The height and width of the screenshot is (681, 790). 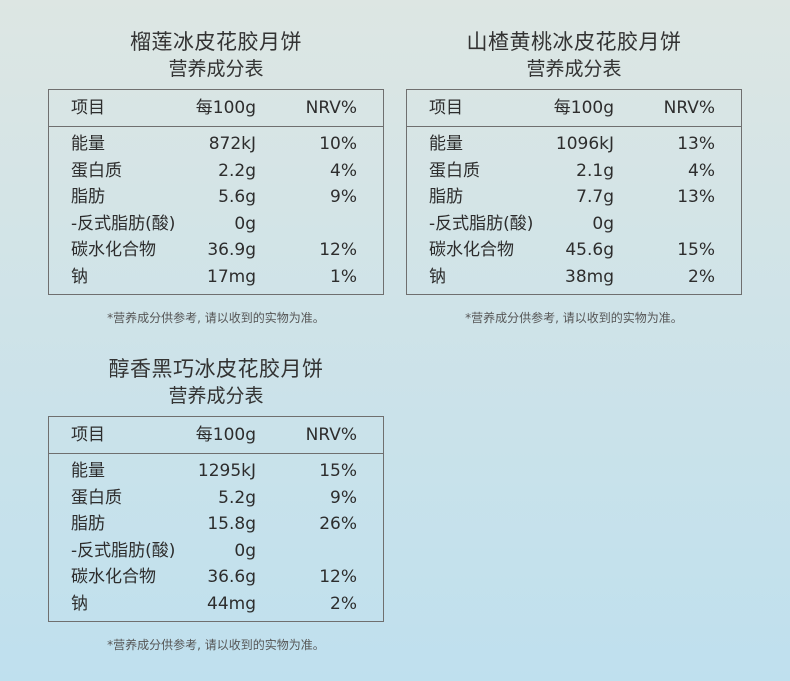 What do you see at coordinates (226, 471) in the screenshot?
I see `row-value: 1295kJ` at bounding box center [226, 471].